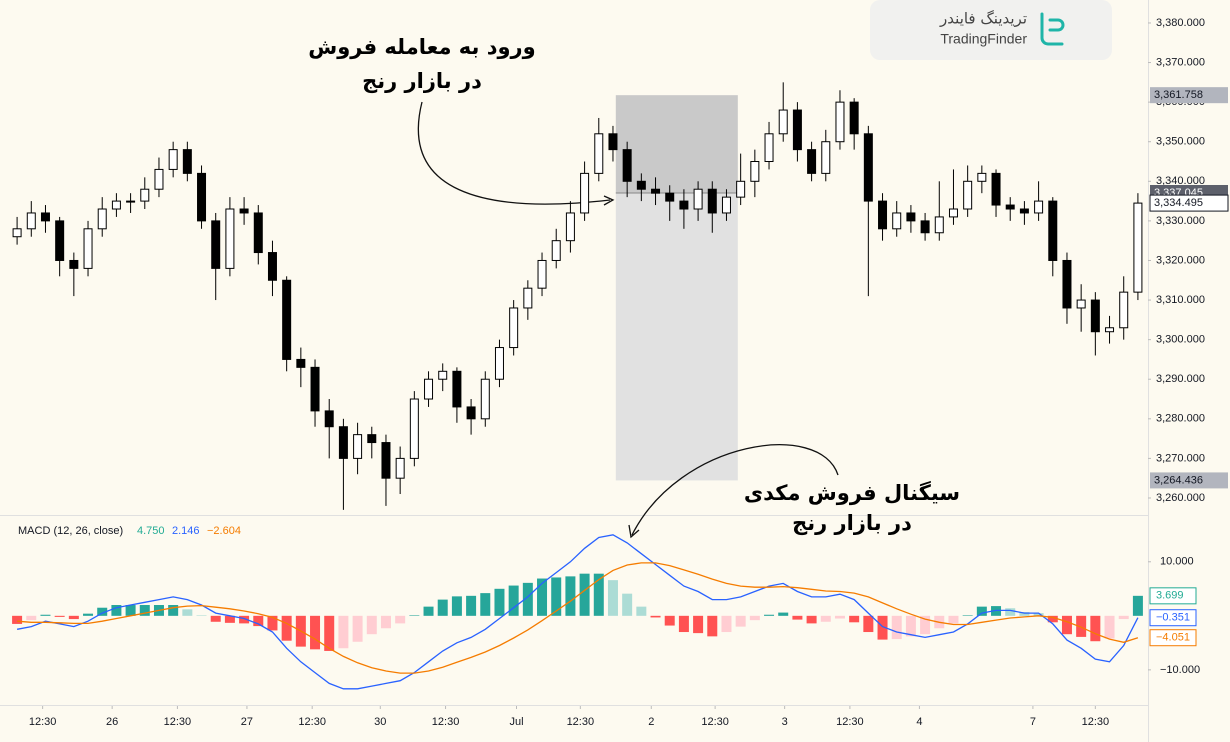  What do you see at coordinates (380, 722) in the screenshot?
I see `x-tick-label: 30` at bounding box center [380, 722].